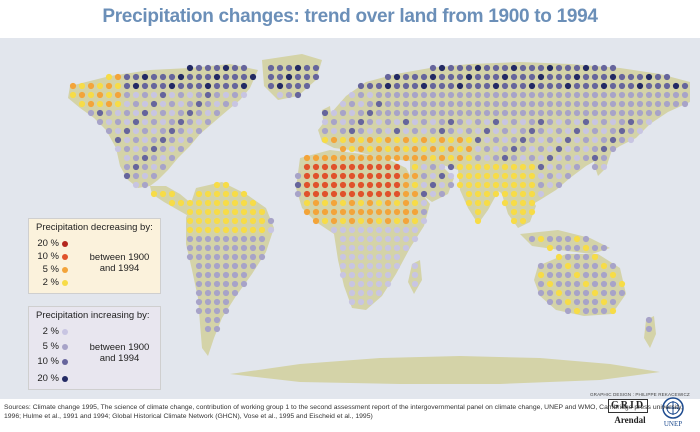  I want to click on legend-label: 5 %, so click(50, 269).